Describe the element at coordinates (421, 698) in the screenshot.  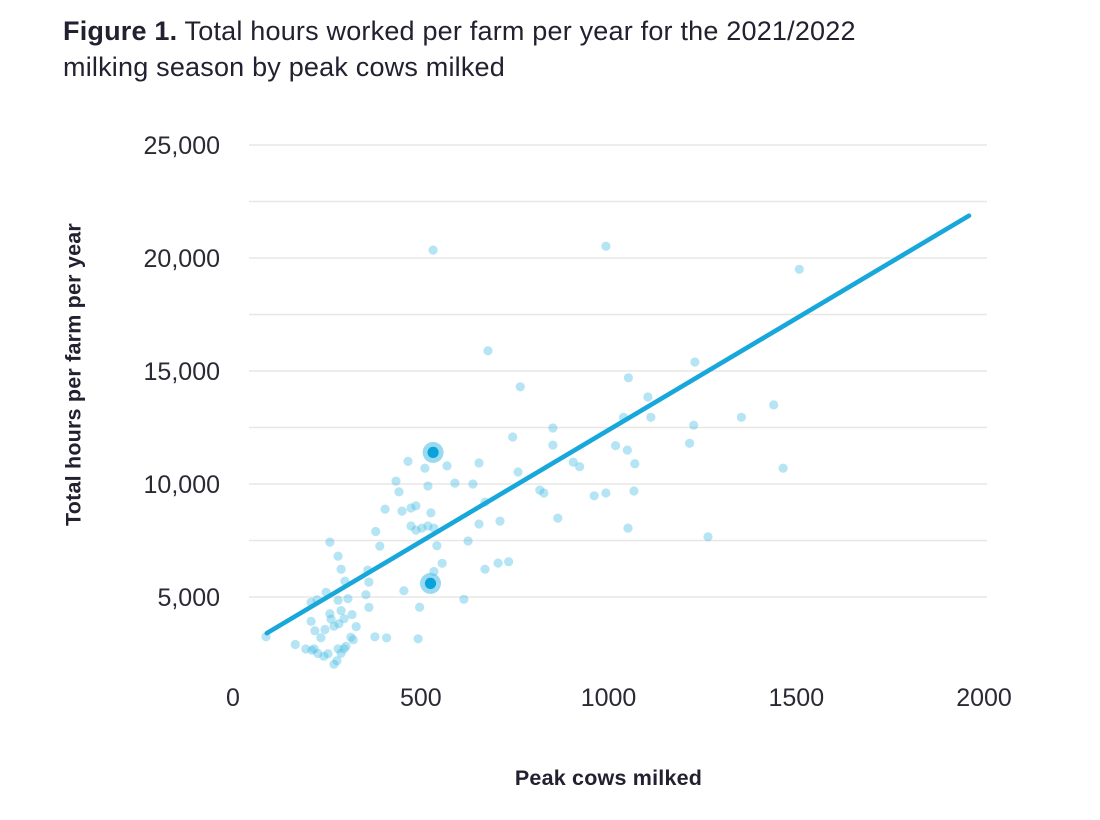
I see `x-axis-tick-label: 500` at that location.